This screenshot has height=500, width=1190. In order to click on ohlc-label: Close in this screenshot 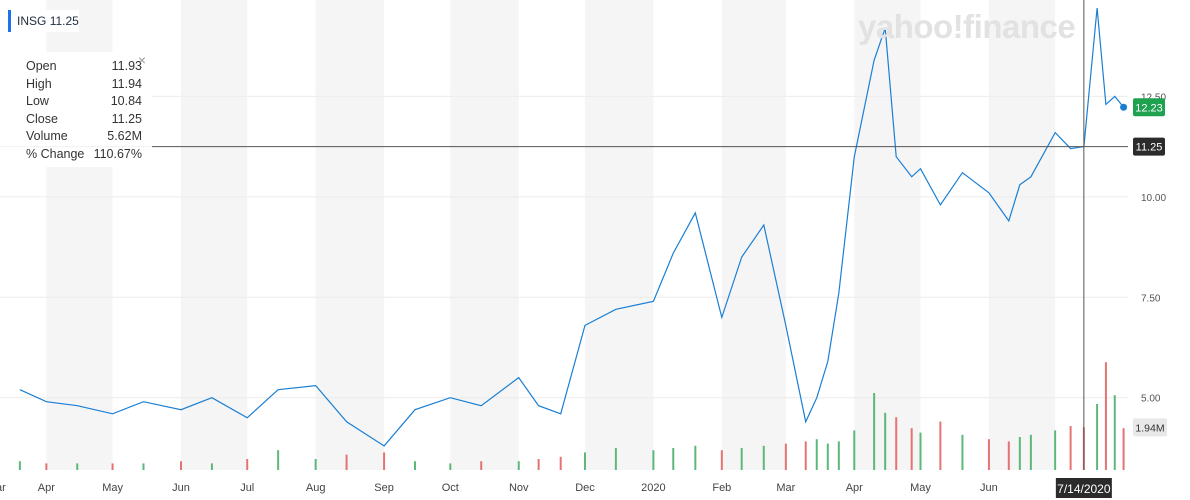, I will do `click(42, 118)`.